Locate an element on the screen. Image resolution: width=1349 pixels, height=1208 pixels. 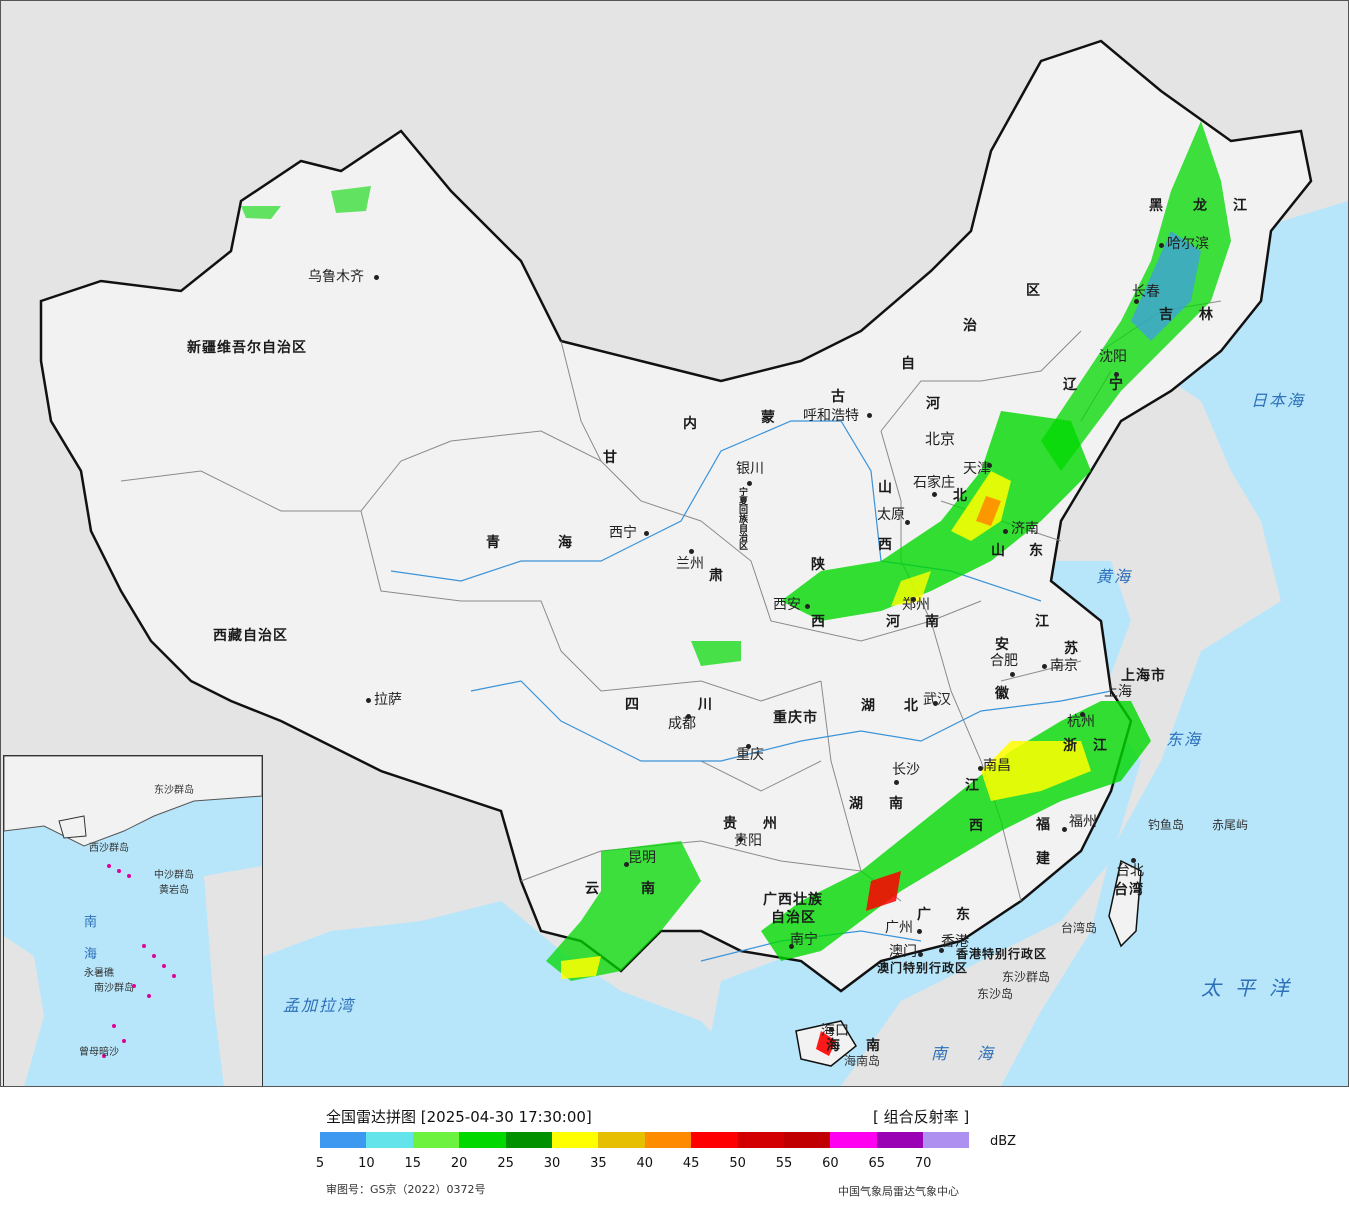
city-label-zhengzhou: 郑州 is located at coordinates (916, 605).